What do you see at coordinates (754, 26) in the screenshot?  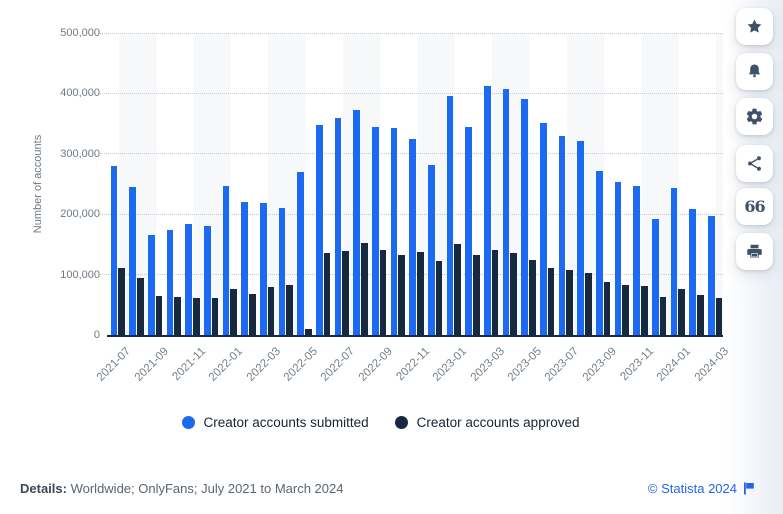 I see `star-icon` at bounding box center [754, 26].